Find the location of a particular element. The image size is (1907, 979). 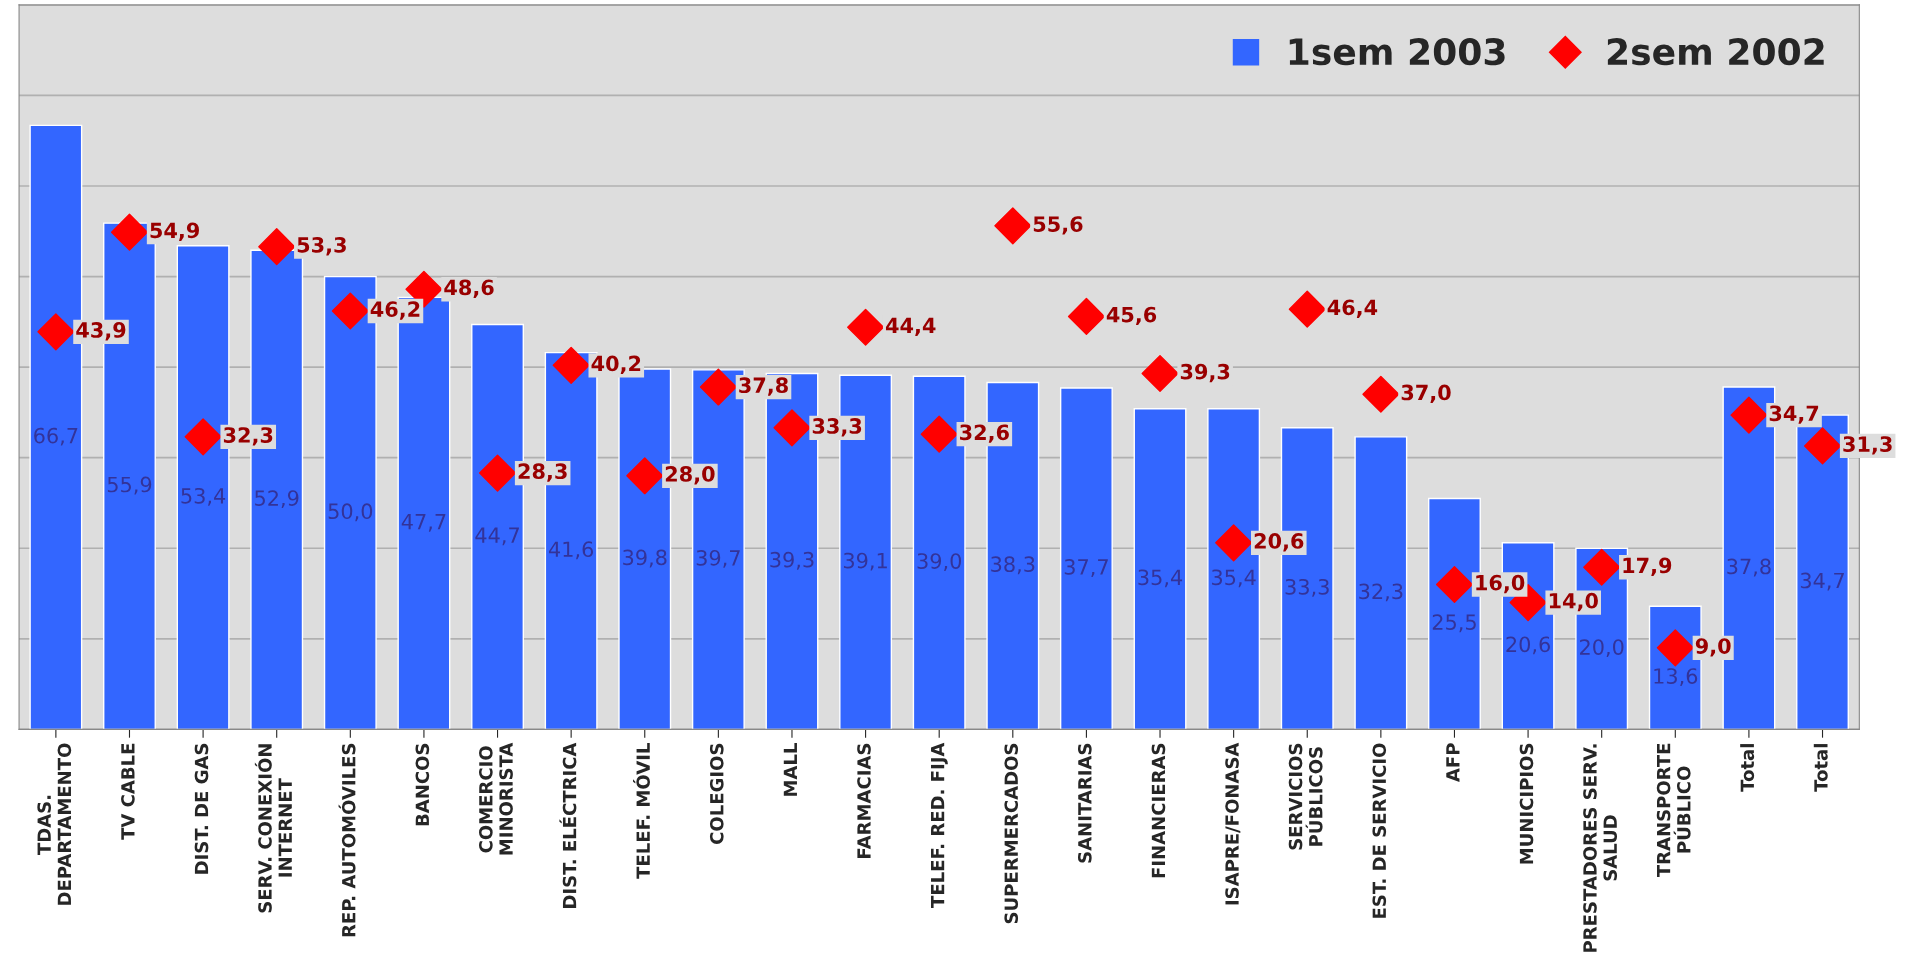

data-label: 46,4 is located at coordinates (1352, 308).